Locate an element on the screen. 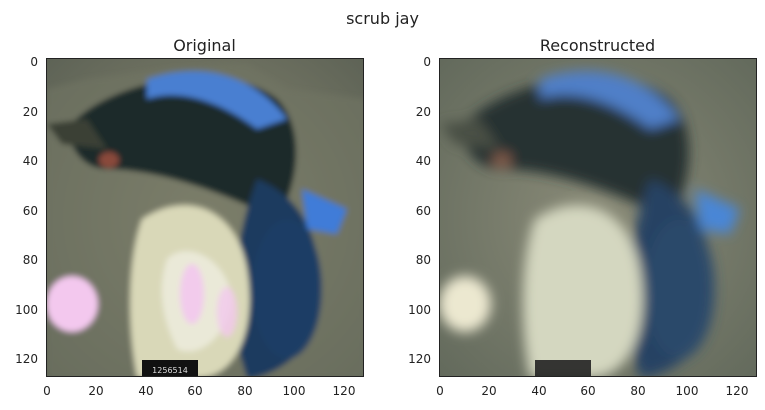 This screenshot has width=765, height=410. panel-title-reconstructed: Reconstructed is located at coordinates (597, 45).